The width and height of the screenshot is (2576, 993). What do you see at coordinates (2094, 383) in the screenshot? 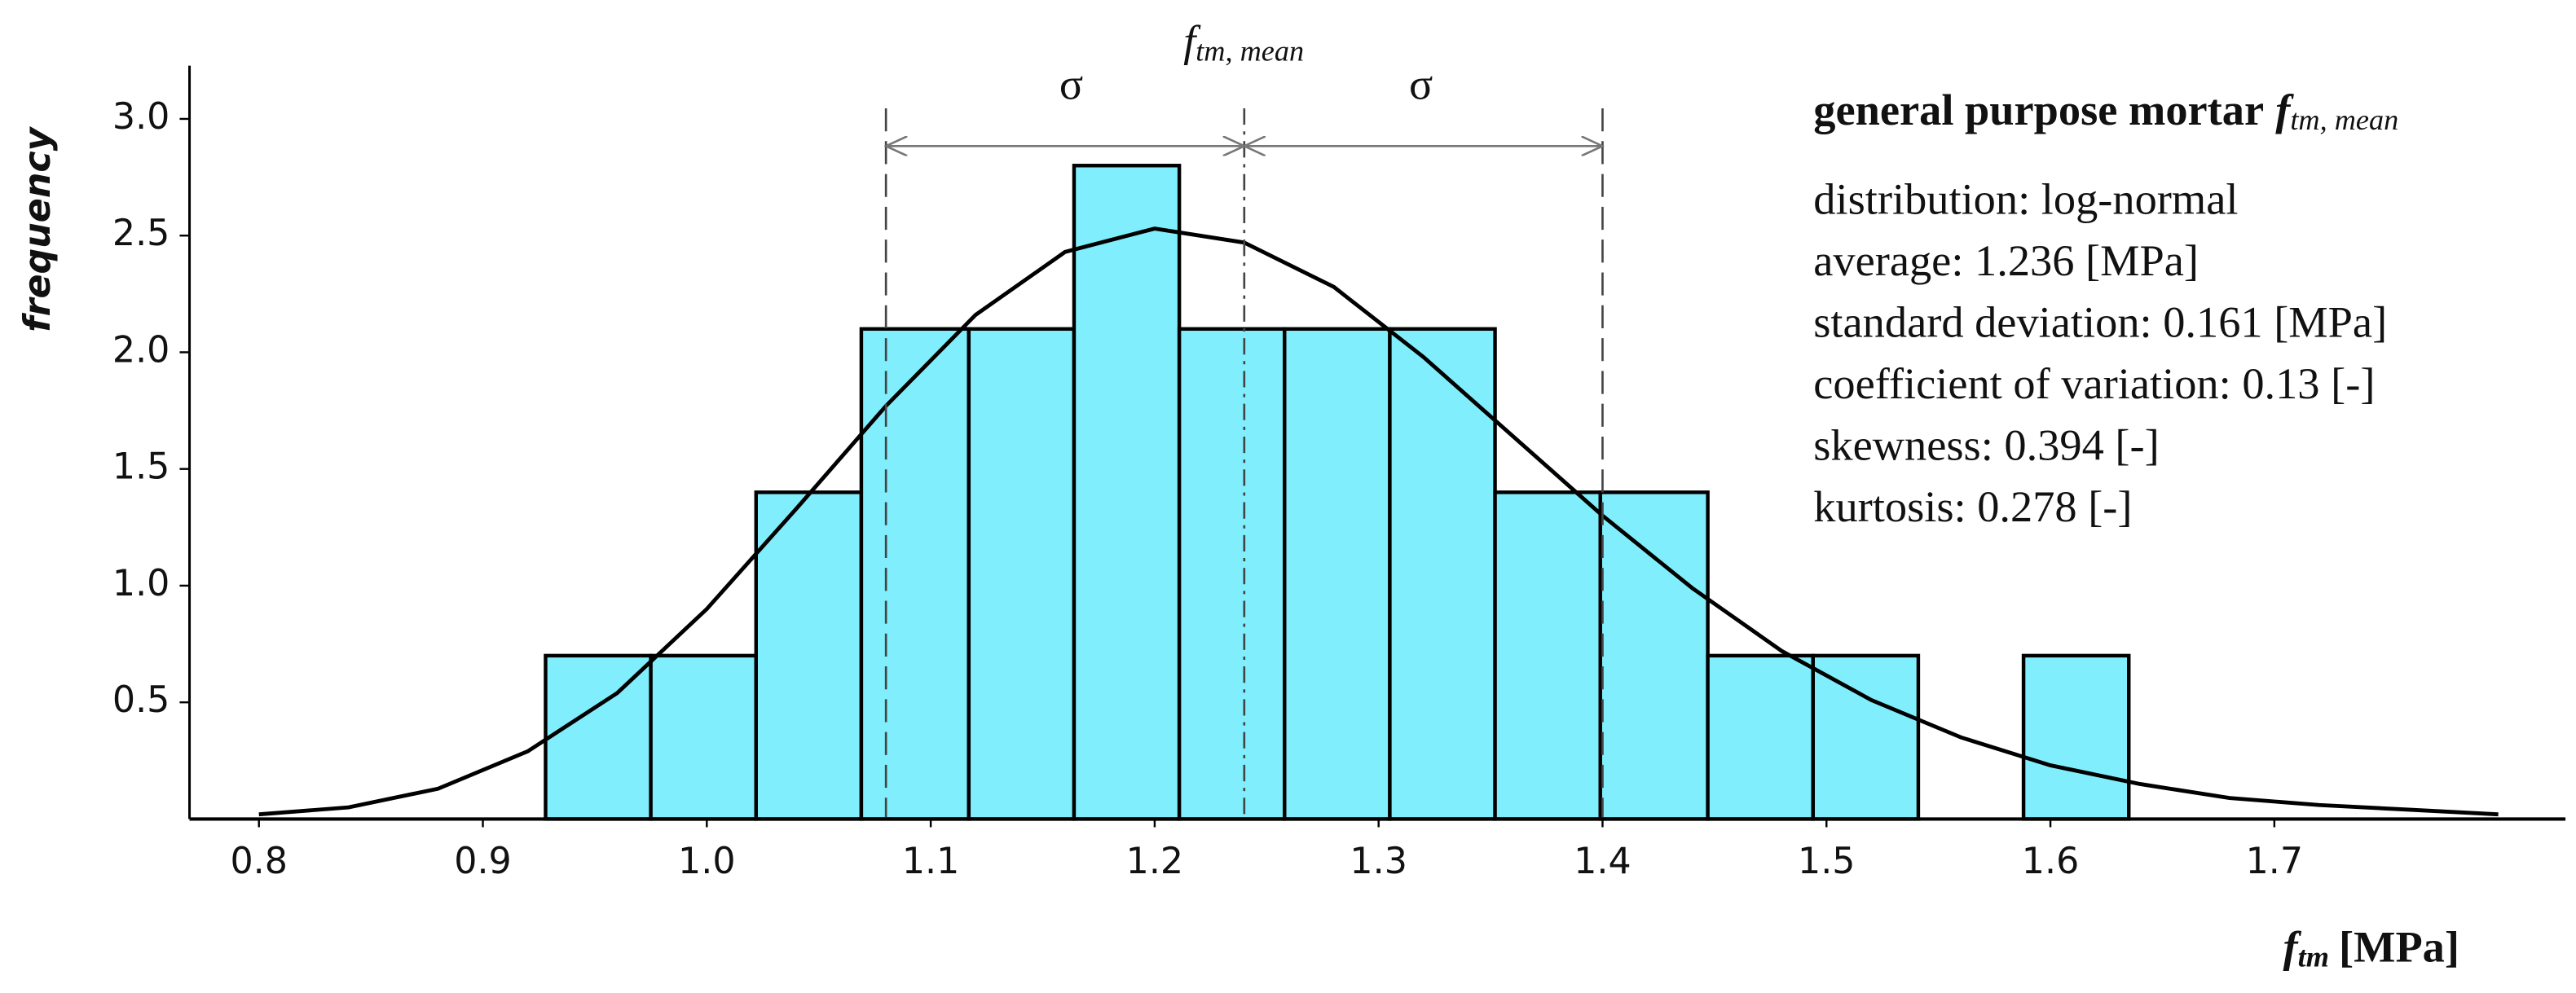
I see `info-line: coefficient of variation: 0.13 [-]` at bounding box center [2094, 383].